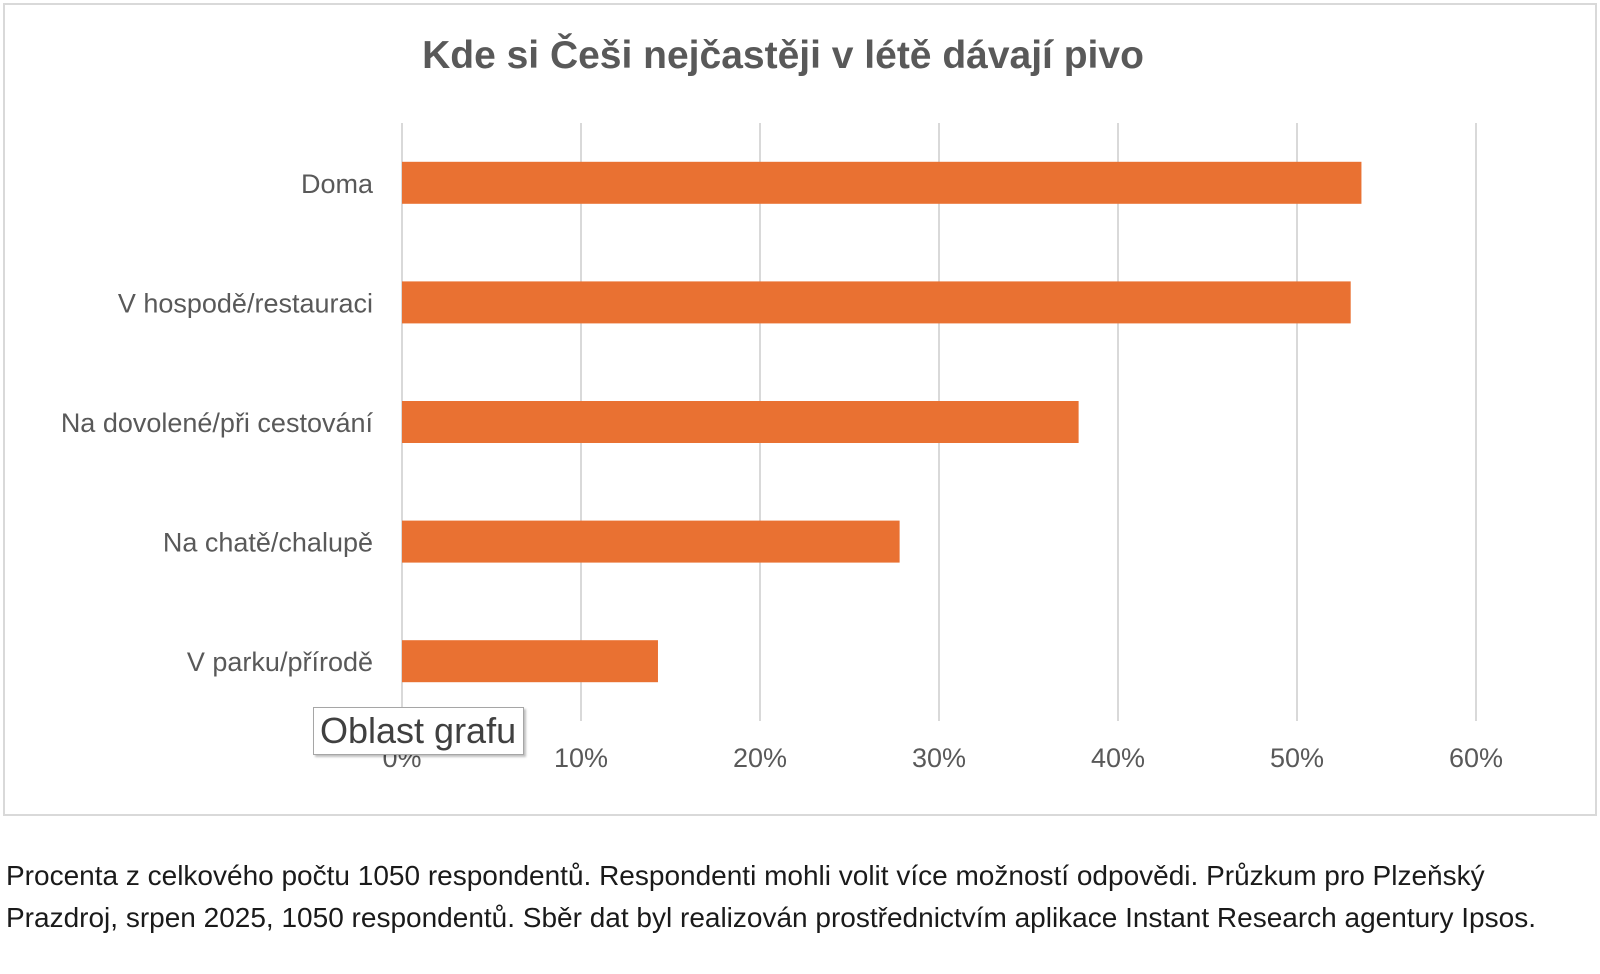  I want to click on x-tick-label: 30%, so click(939, 758).